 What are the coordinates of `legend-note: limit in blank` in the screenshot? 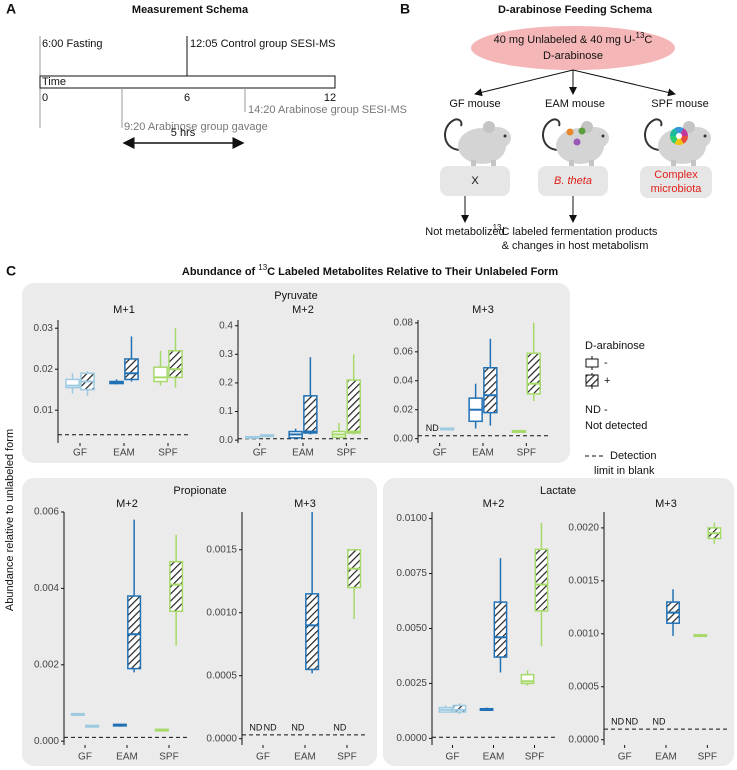 It's located at (624, 471).